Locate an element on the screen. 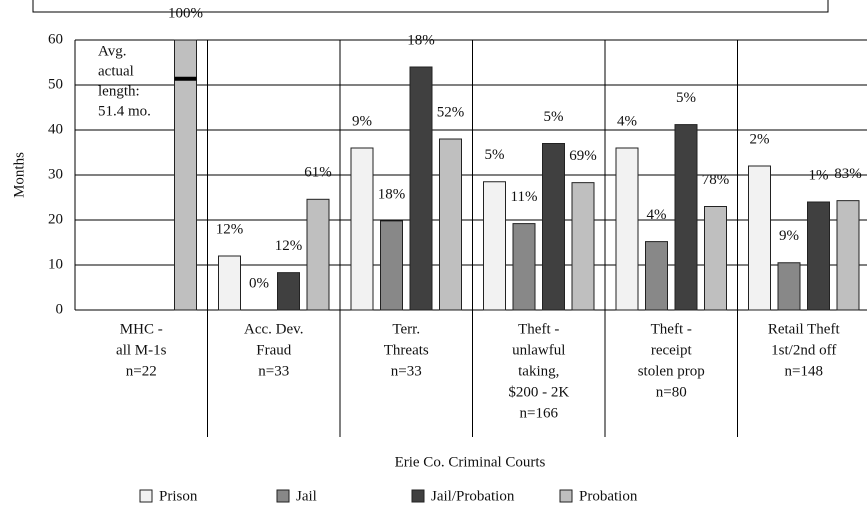  annotation: actual is located at coordinates (116, 71).